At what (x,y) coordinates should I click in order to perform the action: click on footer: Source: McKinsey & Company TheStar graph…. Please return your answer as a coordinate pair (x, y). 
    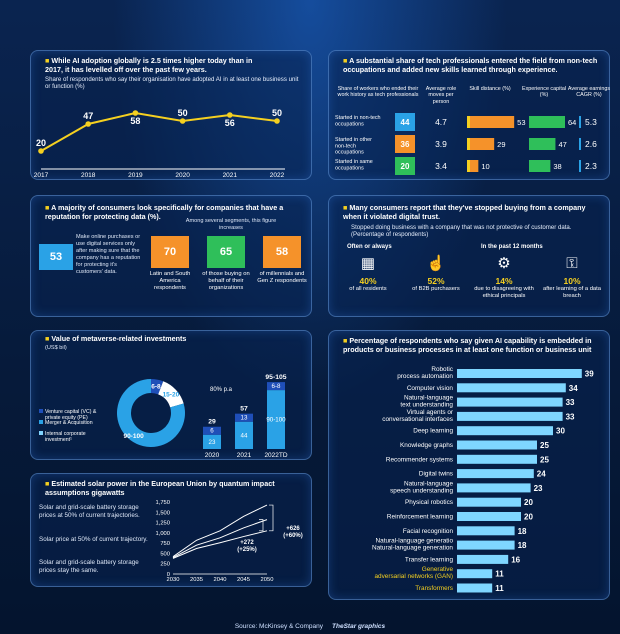
    Looking at the image, I should click on (310, 626).